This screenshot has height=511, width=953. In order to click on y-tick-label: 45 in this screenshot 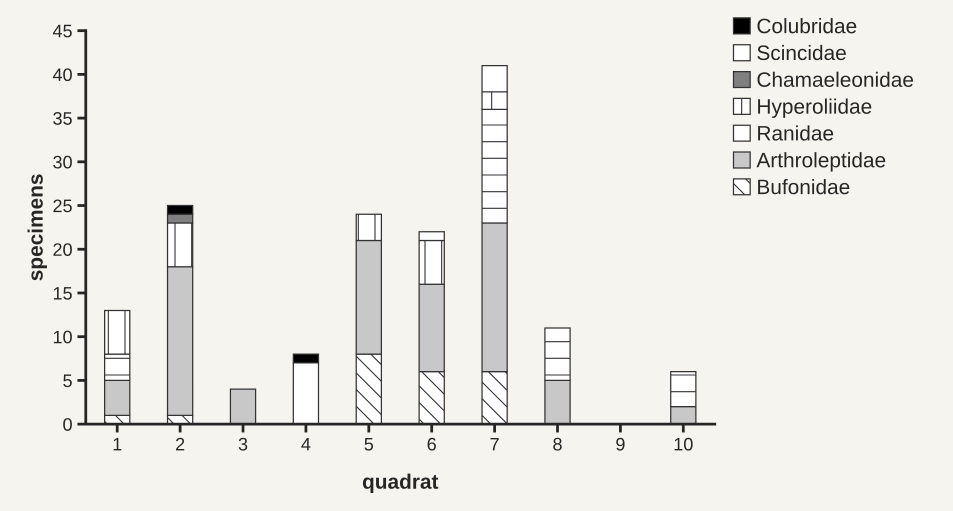, I will do `click(62, 31)`.